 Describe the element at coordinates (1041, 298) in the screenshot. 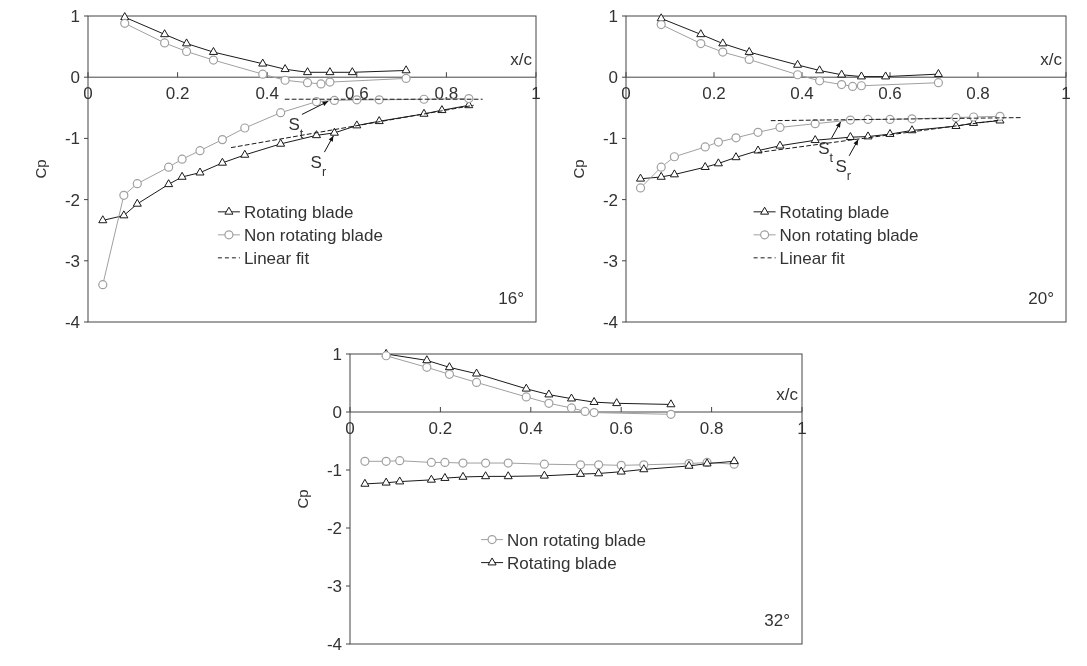

I see `annotation: 20°` at that location.